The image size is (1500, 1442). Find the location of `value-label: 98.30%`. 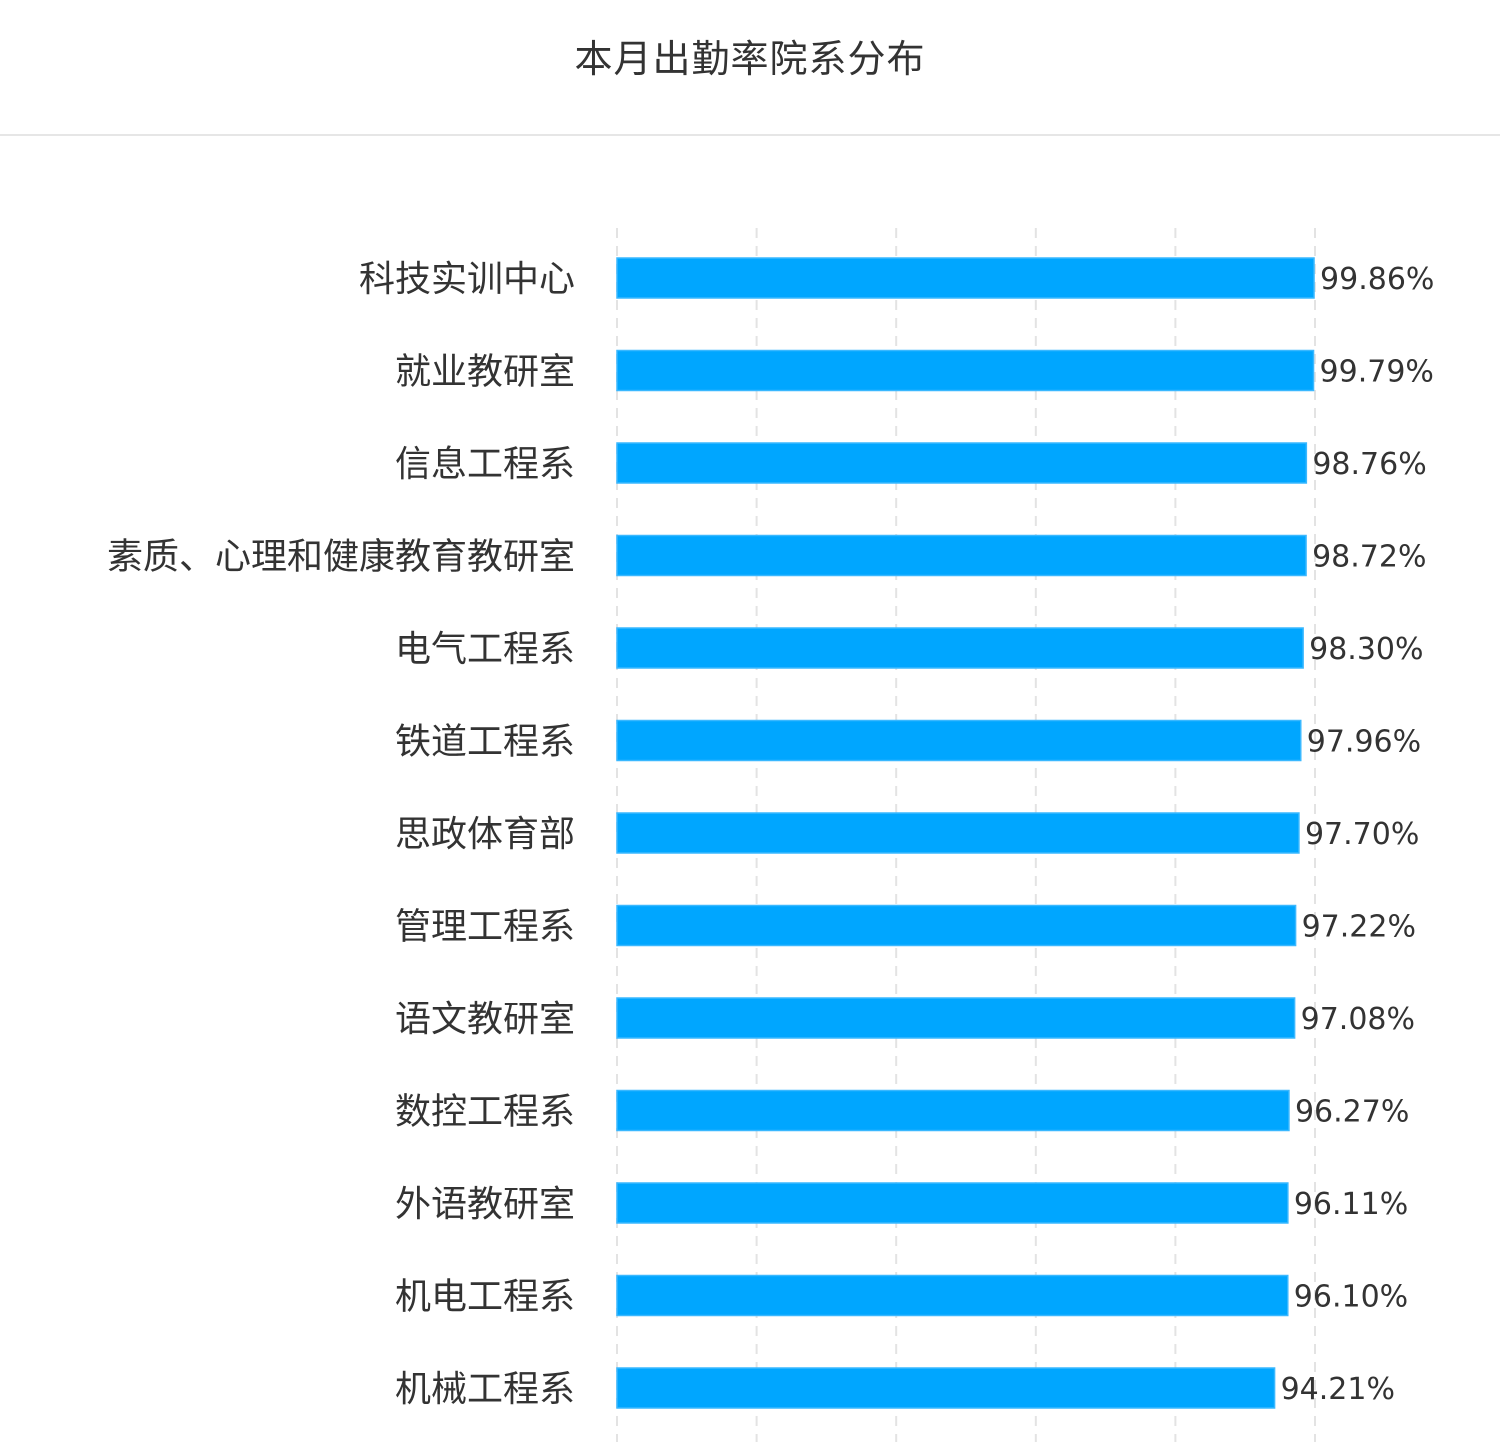

value-label: 98.30% is located at coordinates (1366, 649).